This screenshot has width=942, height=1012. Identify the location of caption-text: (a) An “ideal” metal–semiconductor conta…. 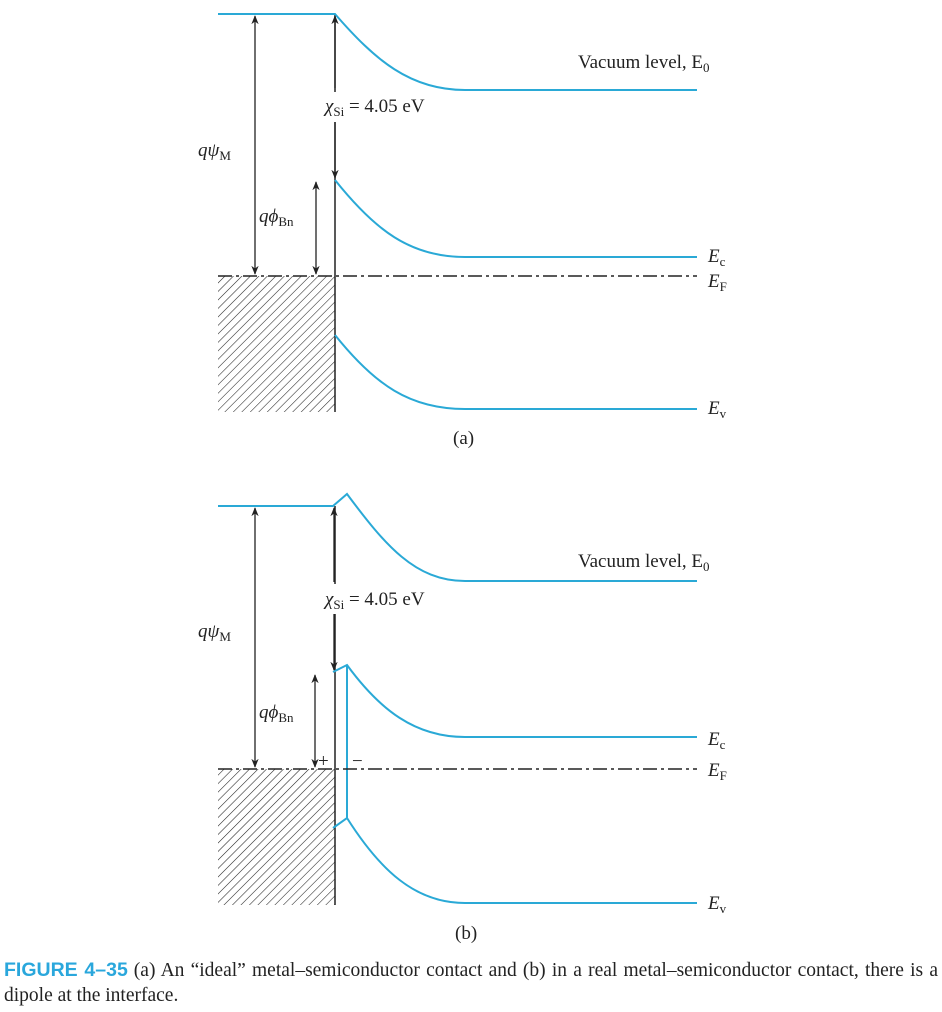
(471, 983).